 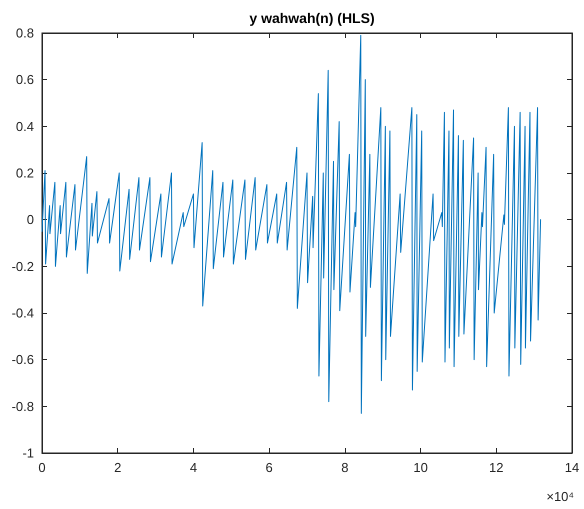 What do you see at coordinates (25, 80) in the screenshot?
I see `y-tick-label: 0.6` at bounding box center [25, 80].